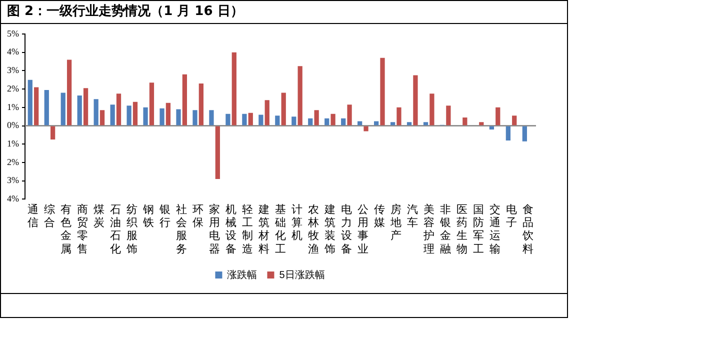 The width and height of the screenshot is (708, 339). Describe the element at coordinates (428, 229) in the screenshot. I see `x-tick-label: 美容护理` at that location.